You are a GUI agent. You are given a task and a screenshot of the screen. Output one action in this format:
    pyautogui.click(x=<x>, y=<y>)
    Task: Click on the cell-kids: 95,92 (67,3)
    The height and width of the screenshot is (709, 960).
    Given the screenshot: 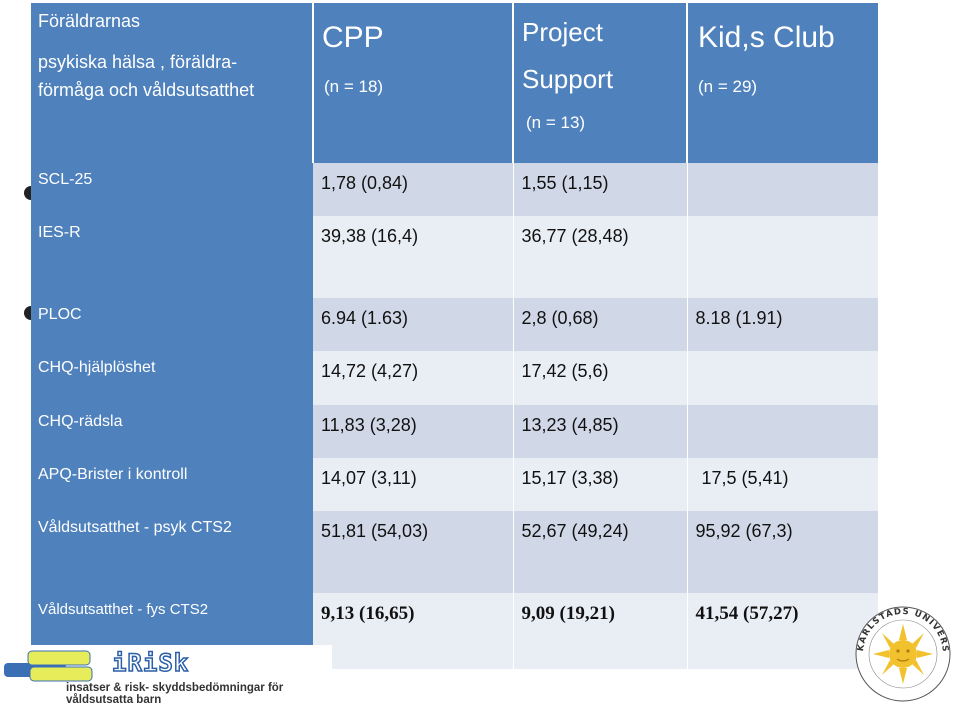 What is the action you would take?
    pyautogui.click(x=783, y=552)
    